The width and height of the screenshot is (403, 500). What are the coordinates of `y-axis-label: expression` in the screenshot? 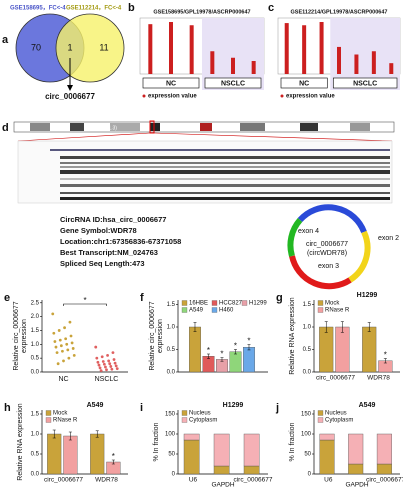 It's located at (160, 336).